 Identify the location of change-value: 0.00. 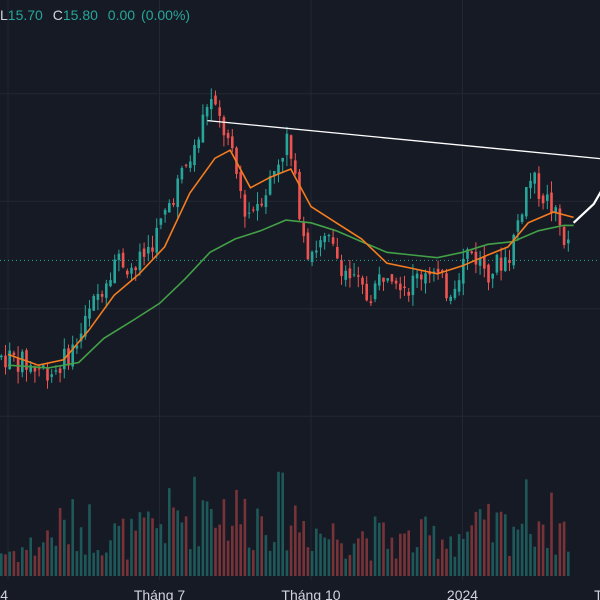
(121, 15).